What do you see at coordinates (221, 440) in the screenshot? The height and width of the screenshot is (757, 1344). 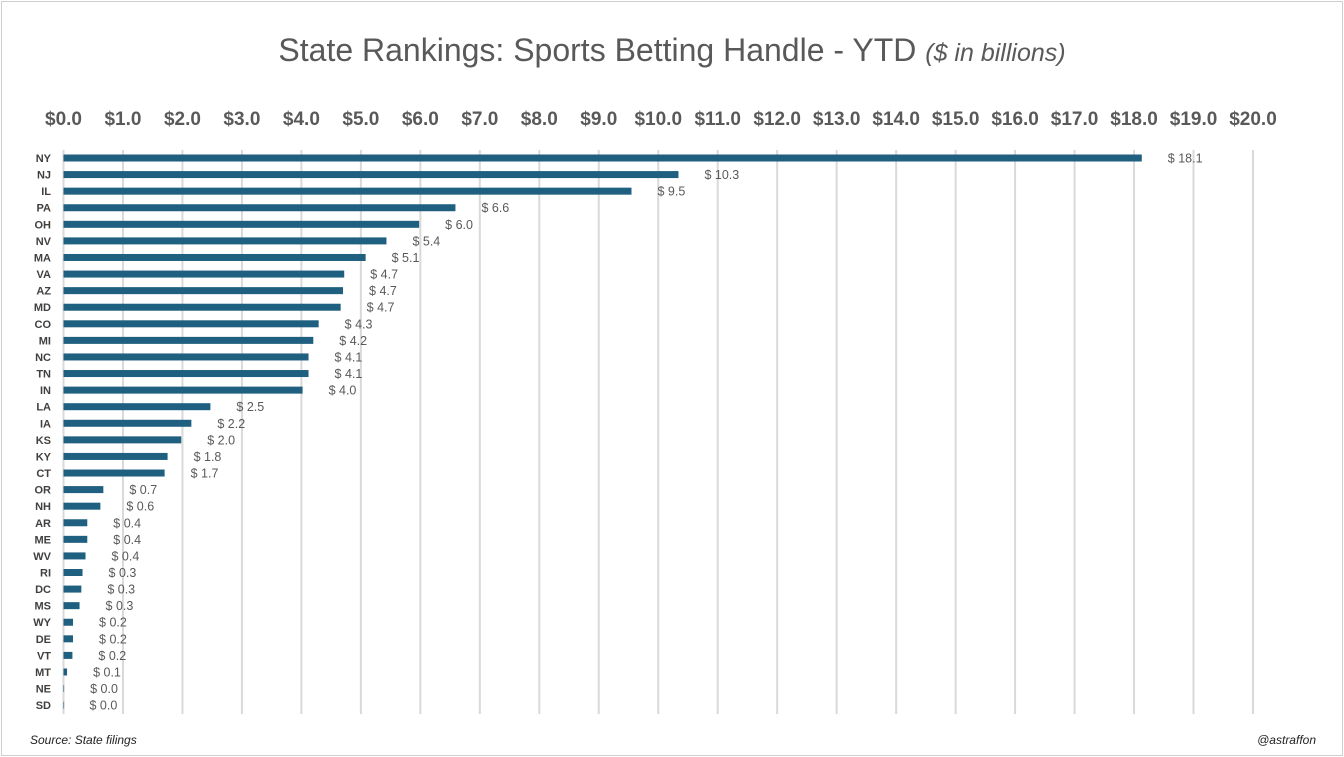 I see `data-label: $ 2.0` at bounding box center [221, 440].